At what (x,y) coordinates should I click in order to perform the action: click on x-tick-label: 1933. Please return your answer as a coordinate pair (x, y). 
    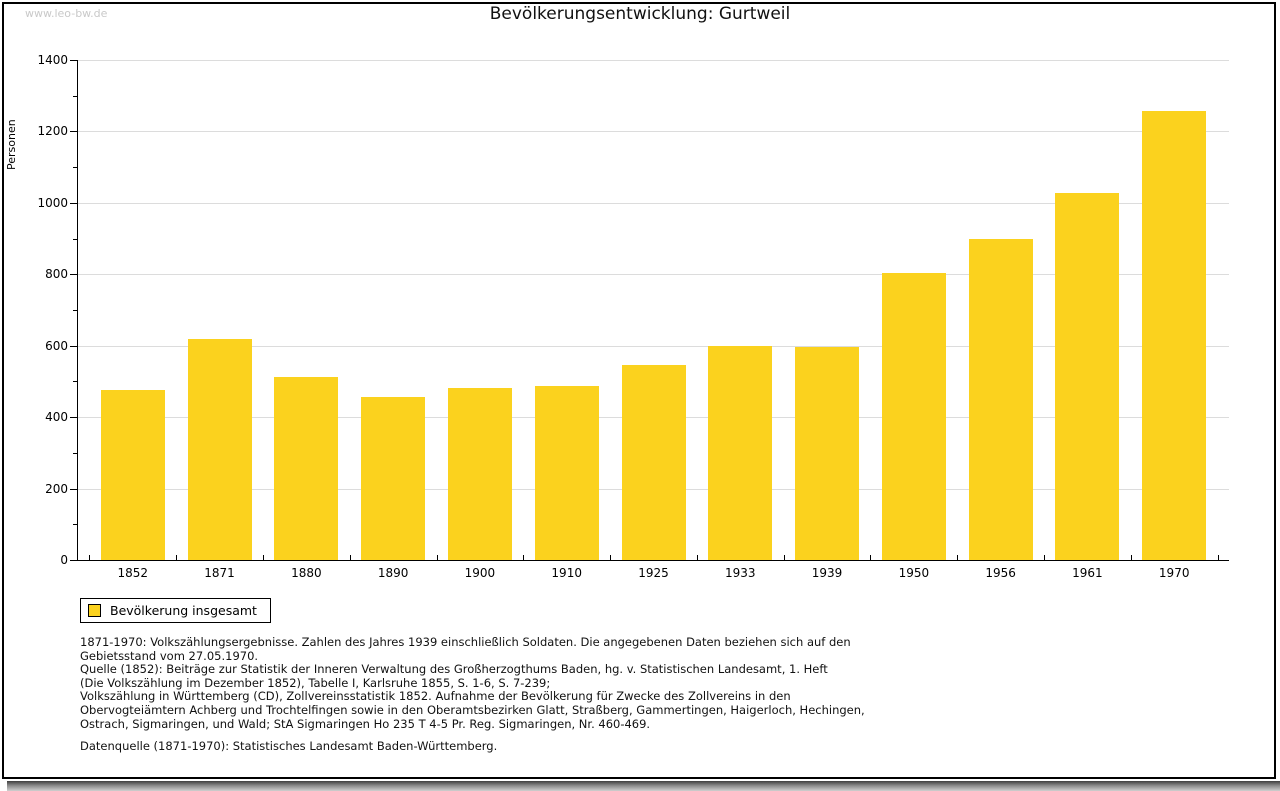
    Looking at the image, I should click on (740, 573).